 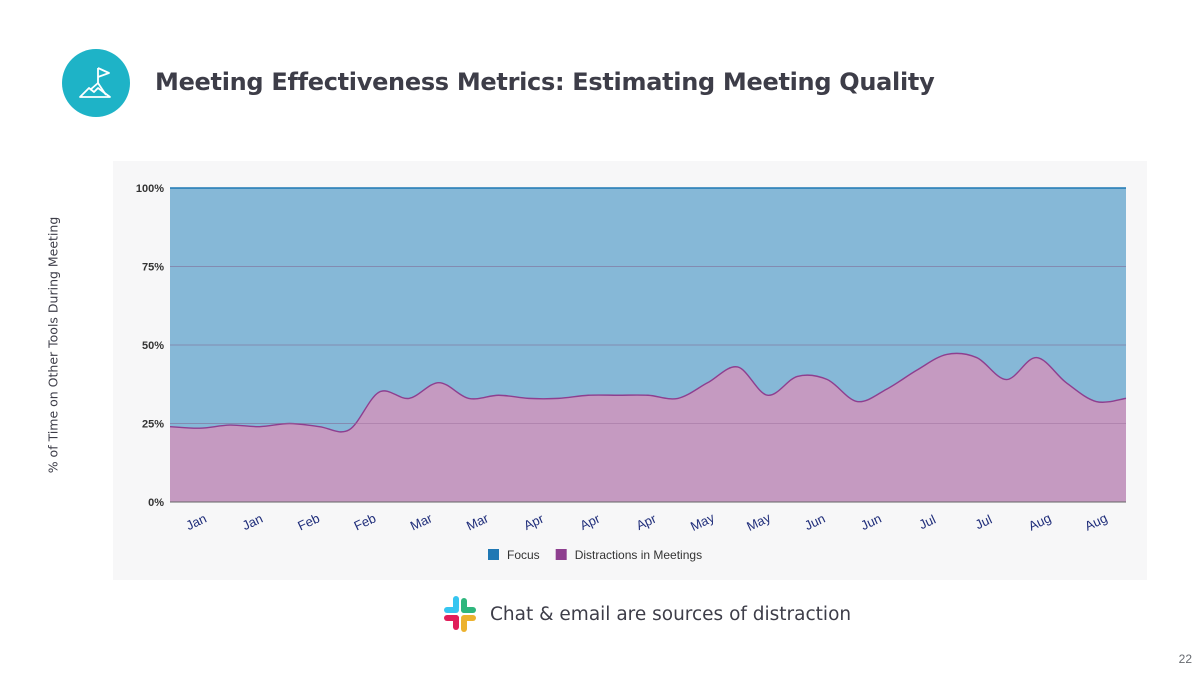 I want to click on legend: Focus Distractions in Meetings, so click(x=595, y=555).